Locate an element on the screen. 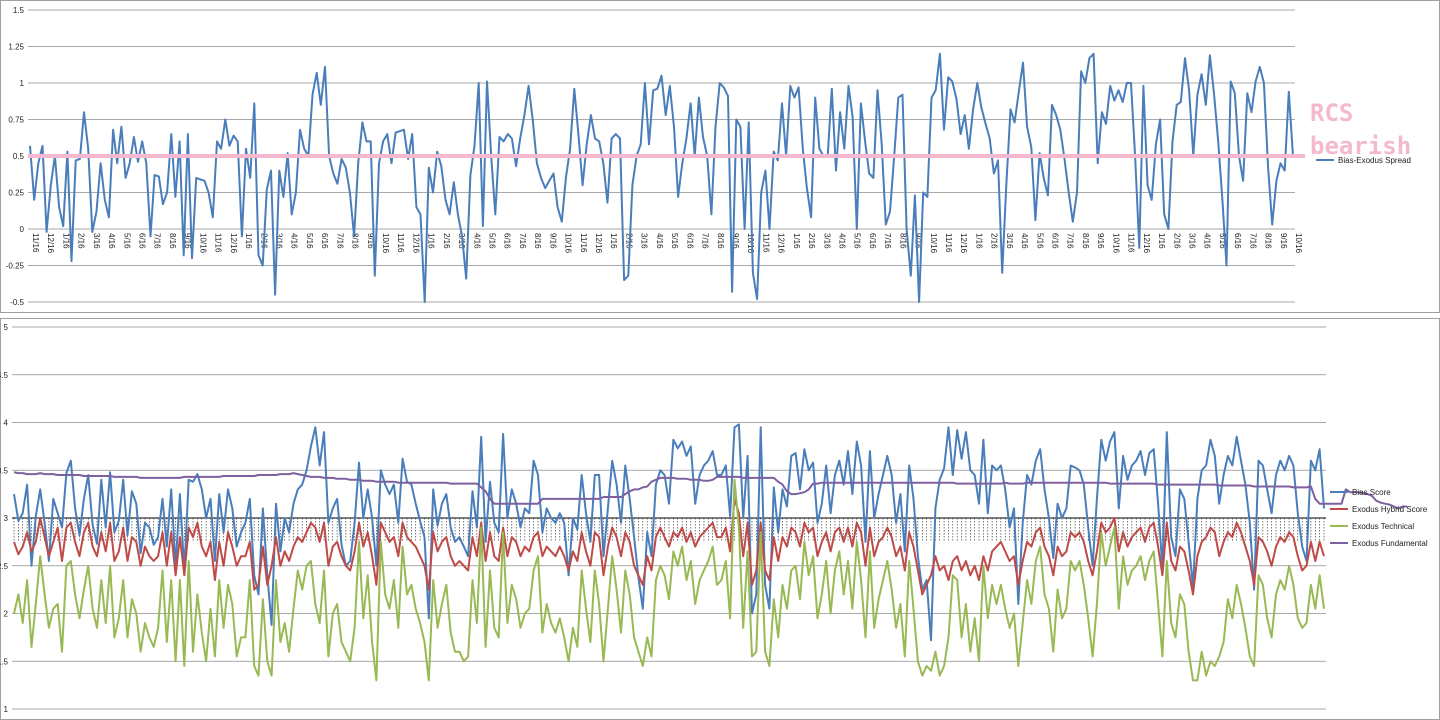  y-tick-label: 5 is located at coordinates (6, 327).